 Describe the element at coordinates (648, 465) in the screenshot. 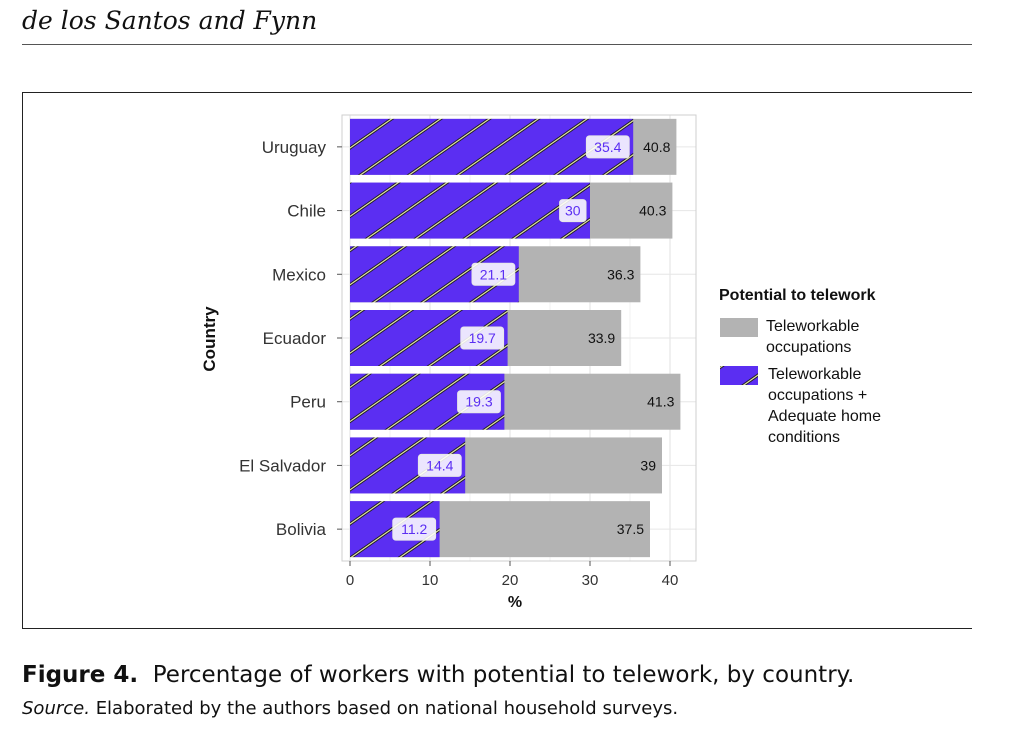

I see `data-label-teleworkable: 39` at that location.